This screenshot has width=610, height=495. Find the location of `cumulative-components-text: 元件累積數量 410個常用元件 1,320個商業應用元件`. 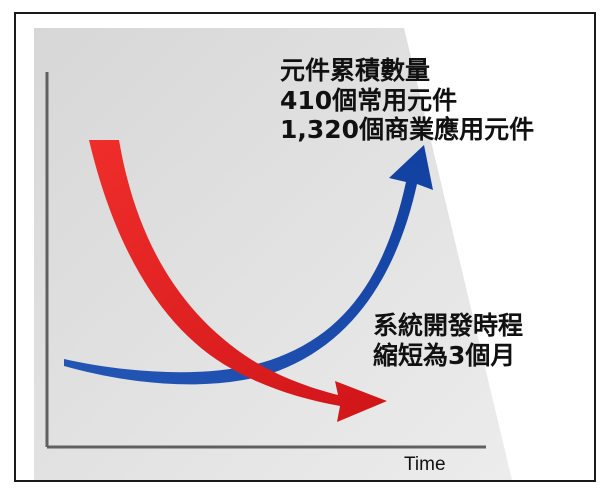

cumulative-components-text: 元件累積數量 410個常用元件 1,320個商業應用元件 is located at coordinates (407, 100).